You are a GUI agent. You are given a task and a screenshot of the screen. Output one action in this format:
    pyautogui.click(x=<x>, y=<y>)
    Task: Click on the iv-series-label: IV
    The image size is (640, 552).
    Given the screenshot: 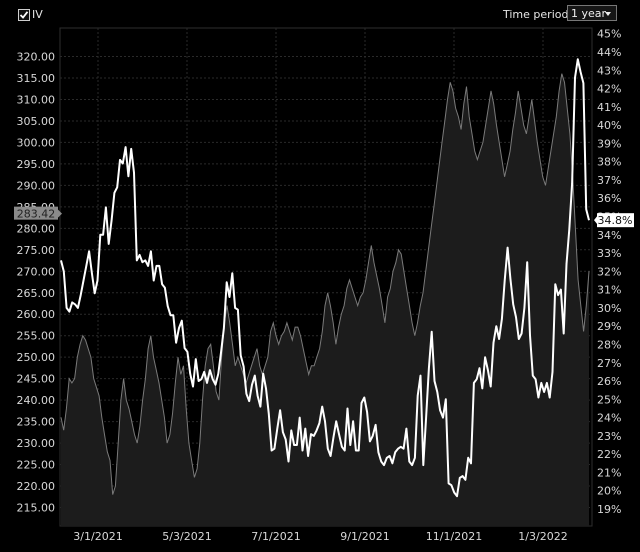 What is the action you would take?
    pyautogui.click(x=37, y=14)
    